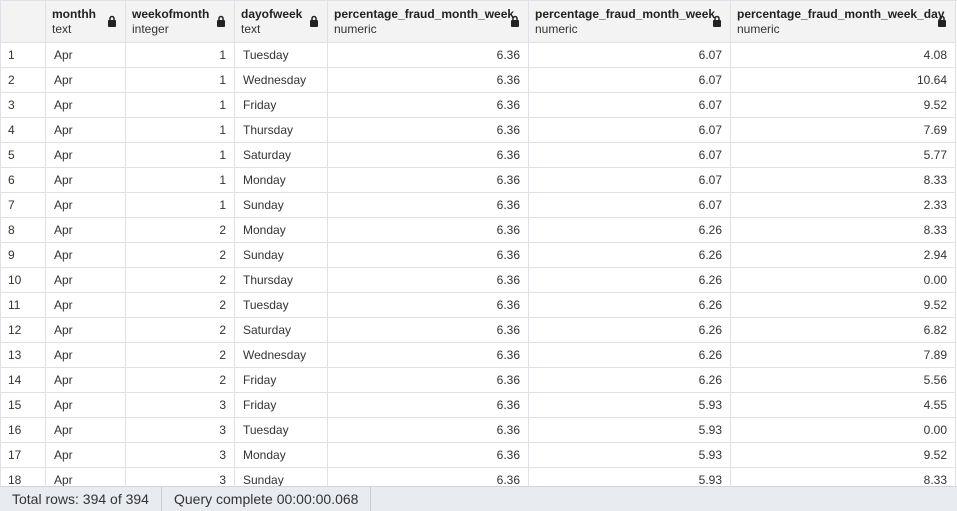 Image resolution: width=957 pixels, height=511 pixels. Describe the element at coordinates (843, 55) in the screenshot. I see `table-cell: 4.08` at that location.